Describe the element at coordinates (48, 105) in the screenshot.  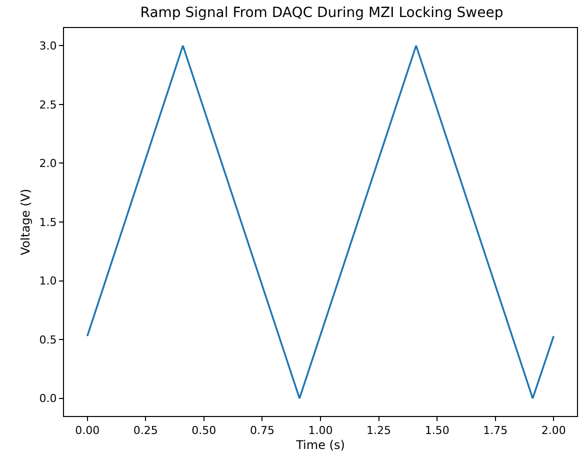
I see `y-tick-label: 2.5` at that location.